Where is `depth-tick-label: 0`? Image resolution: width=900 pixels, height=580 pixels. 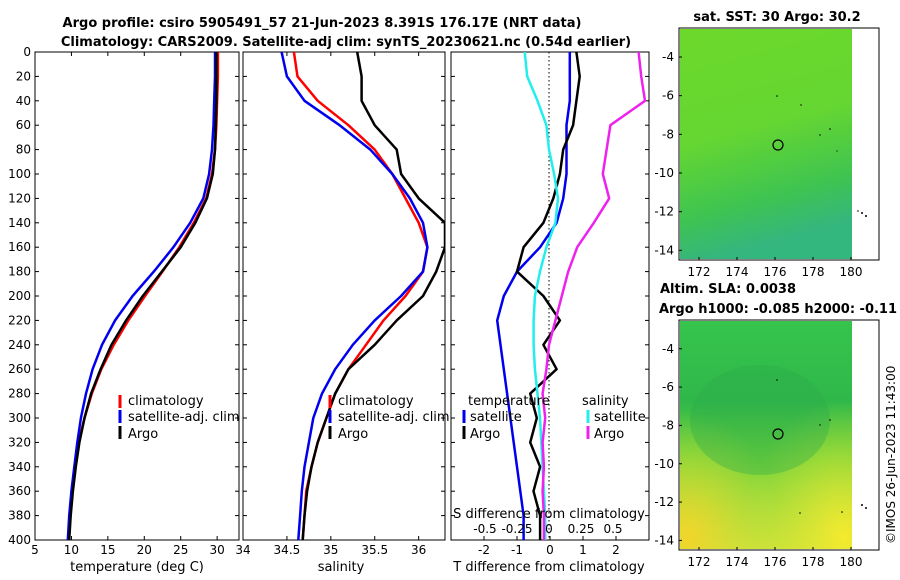 depth-tick-label: 0 is located at coordinates (27, 52).